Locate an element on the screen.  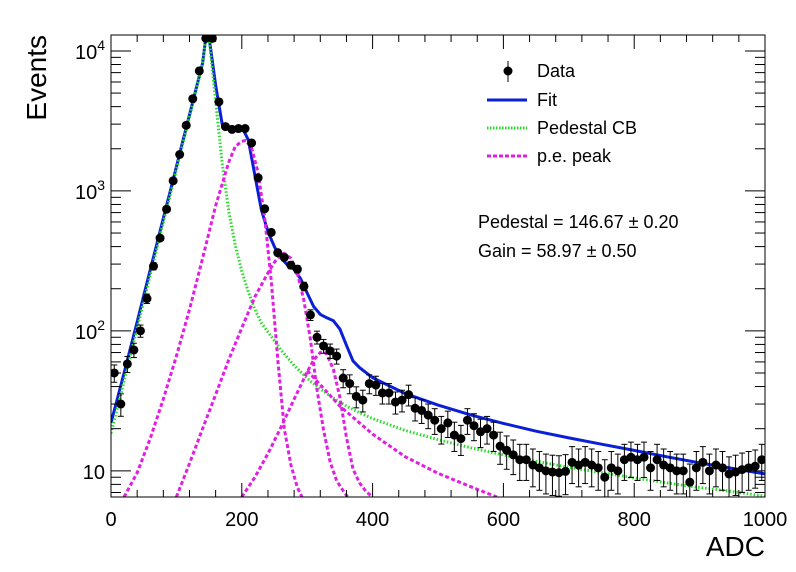
x-tick-label: 1000 is located at coordinates (765, 520).